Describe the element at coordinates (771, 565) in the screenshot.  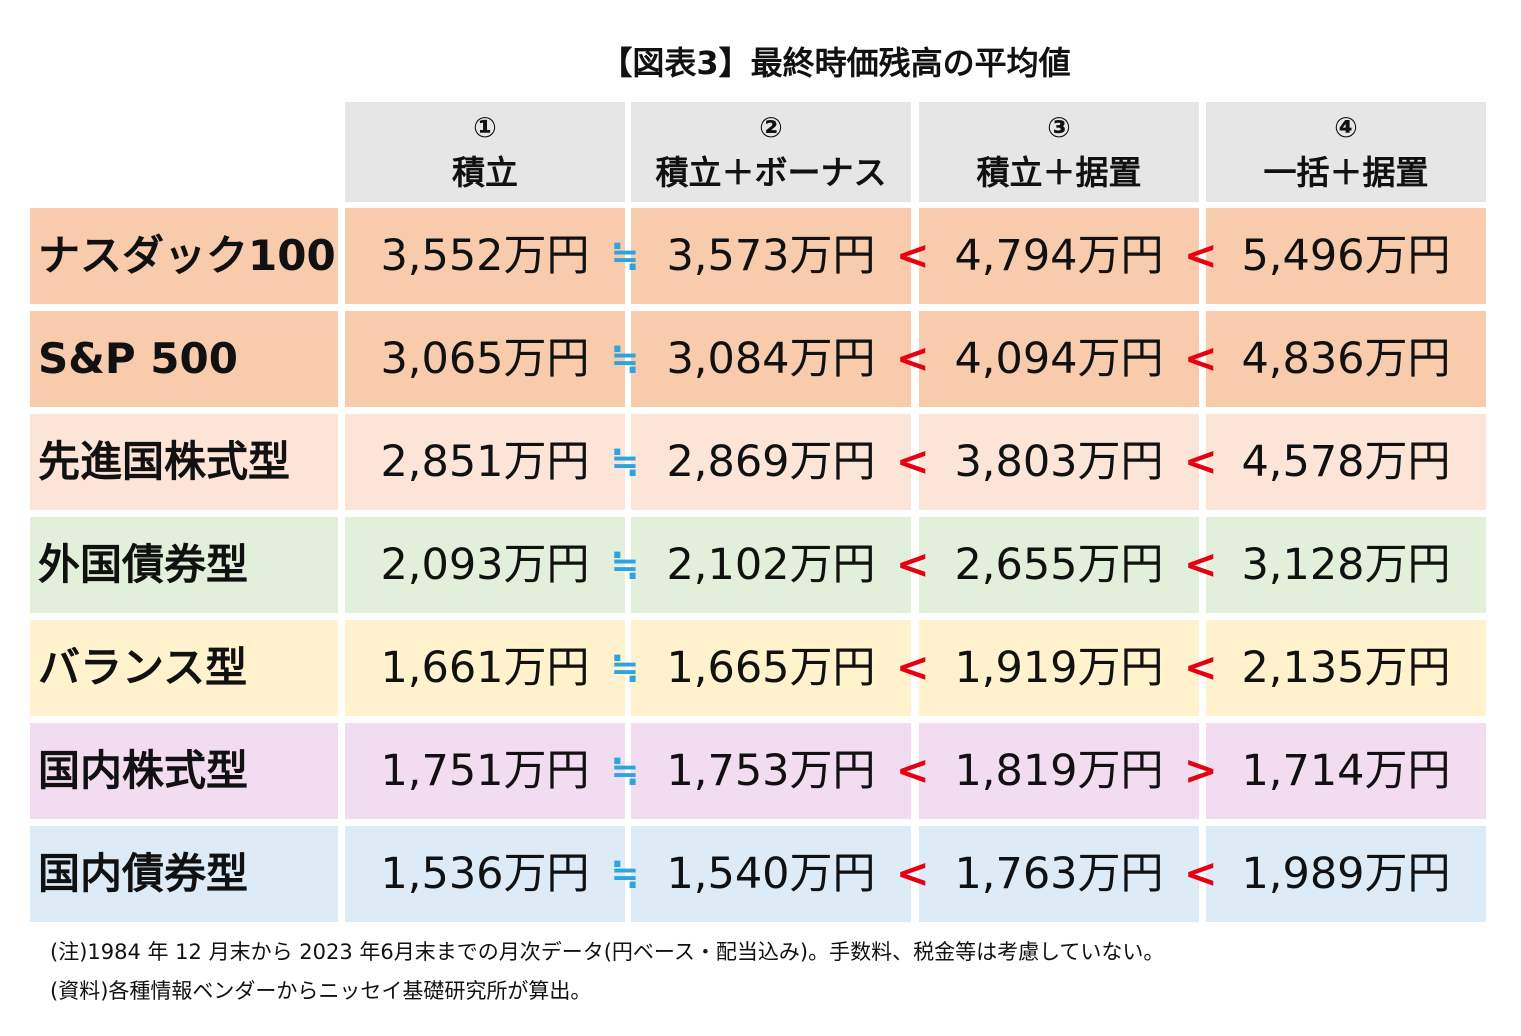
I see `value-cell: 2,102万円` at that location.